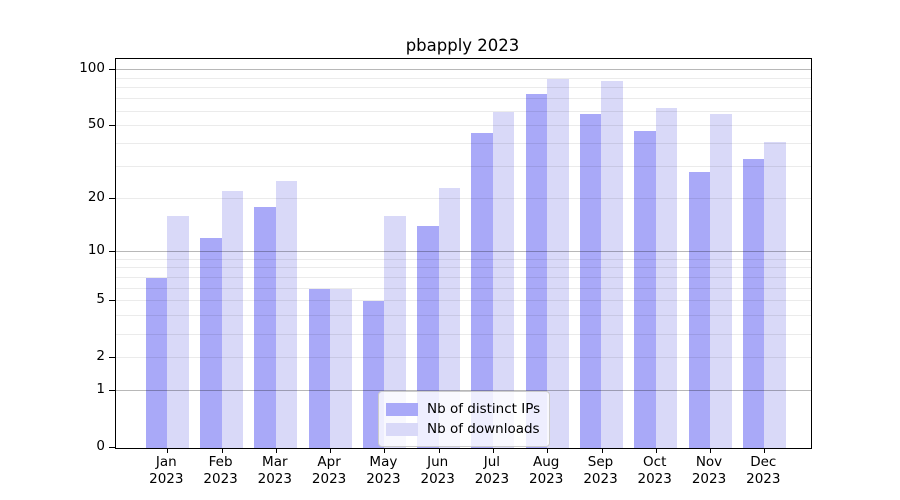  I want to click on x-tick-label: Nov 2023, so click(709, 471).